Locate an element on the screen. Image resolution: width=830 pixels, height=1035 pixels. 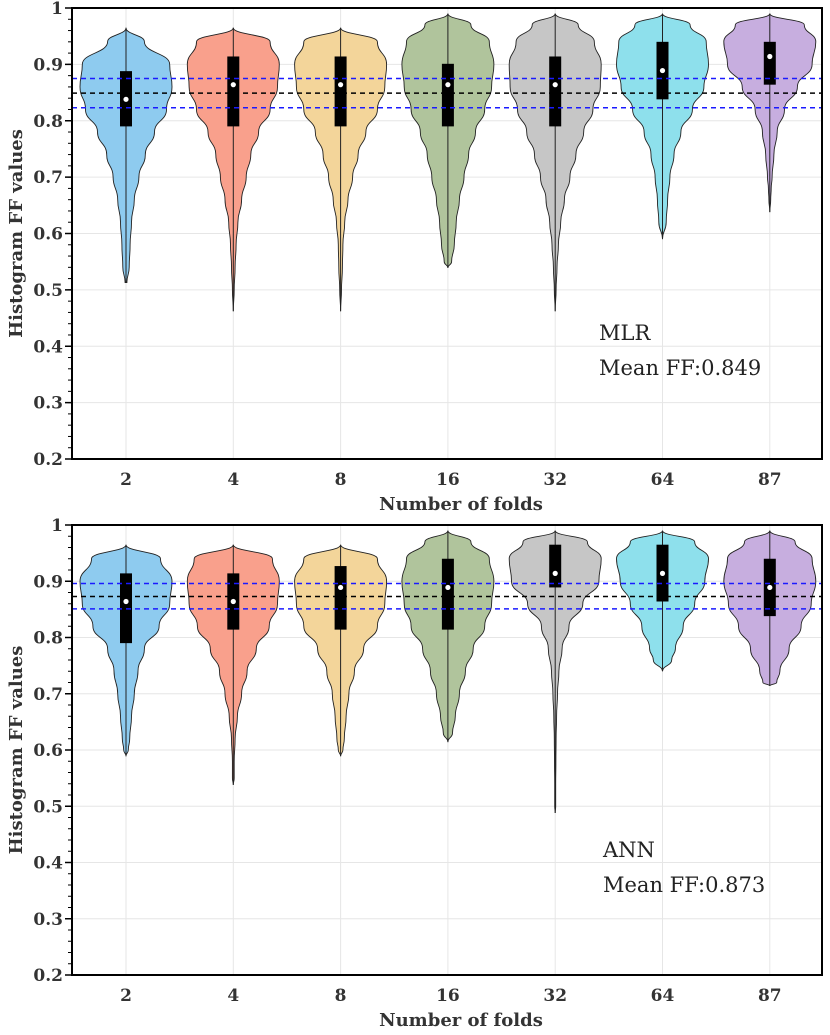
model-annotation: ANN is located at coordinates (628, 850).